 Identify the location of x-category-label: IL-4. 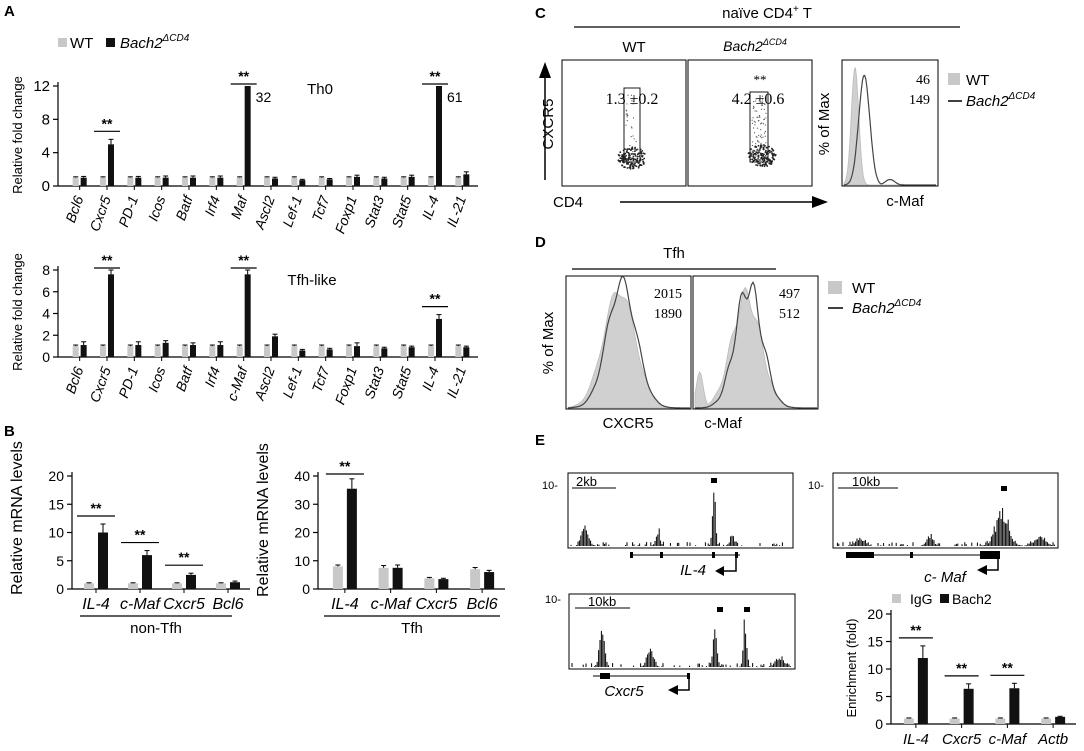
(916, 739).